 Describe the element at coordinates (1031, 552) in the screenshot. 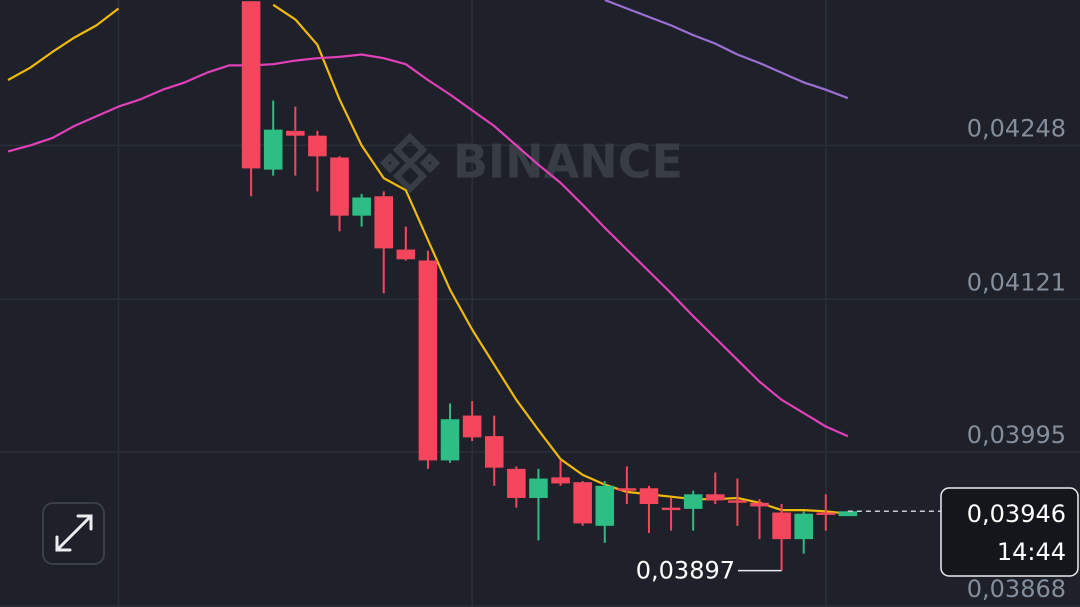

I see `countdown: 14:44` at that location.